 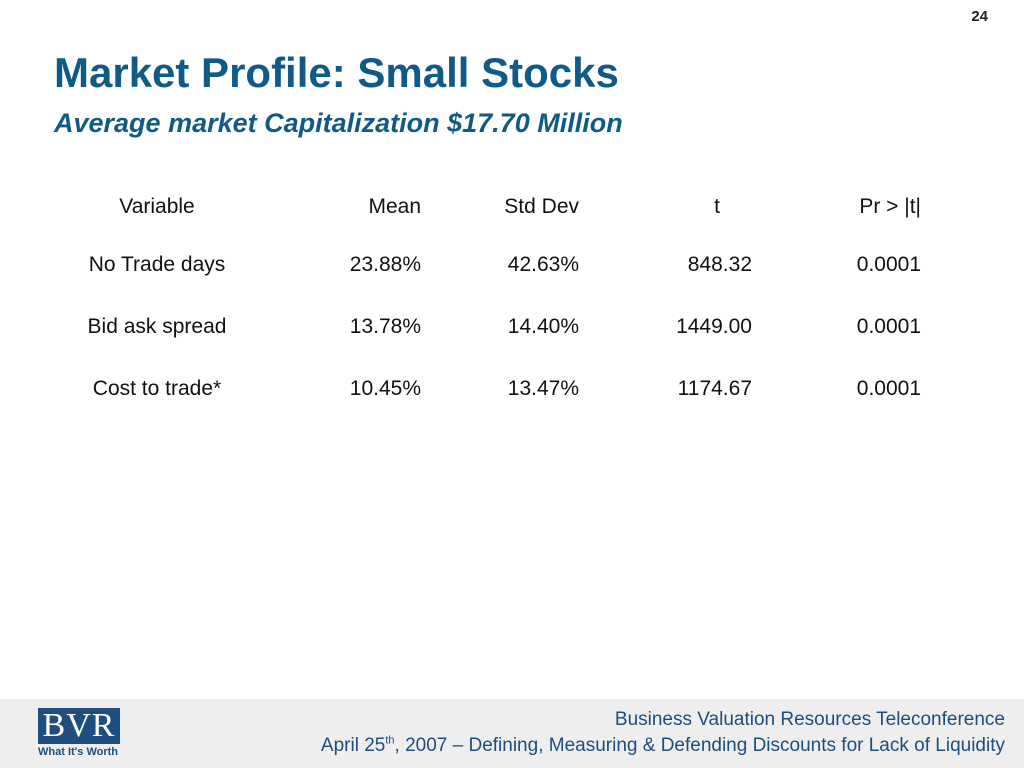 I want to click on column-header-variable: Variable, so click(x=157, y=206).